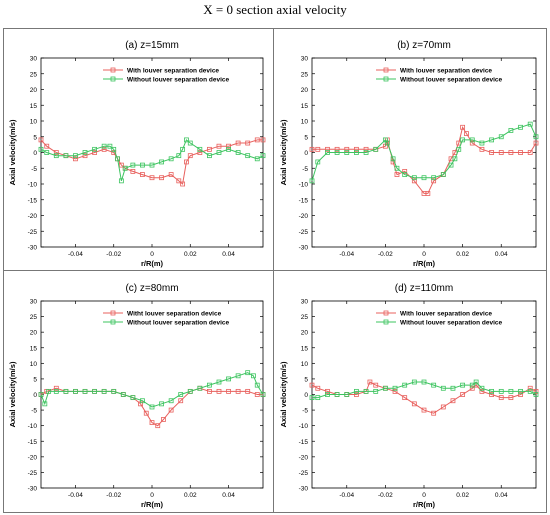  Describe the element at coordinates (304, 248) in the screenshot. I see `y-tick-label: -30` at that location.